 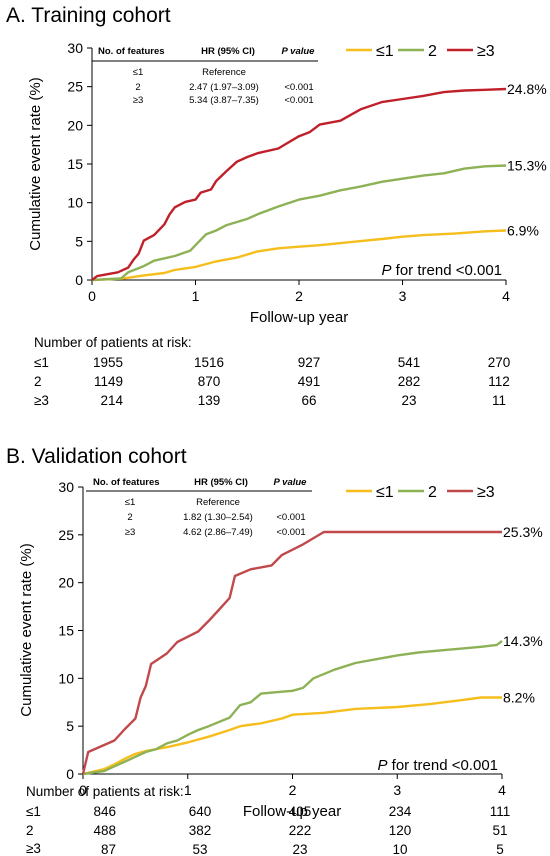 What do you see at coordinates (519, 697) in the screenshot?
I see `panel-b-end-label-le1: 8.2%` at bounding box center [519, 697].